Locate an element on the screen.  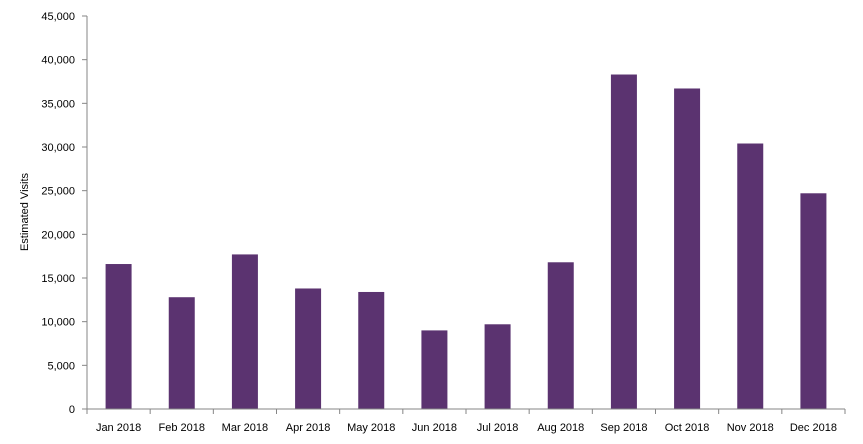
x-tick-label: Feb 2018 is located at coordinates (182, 428).